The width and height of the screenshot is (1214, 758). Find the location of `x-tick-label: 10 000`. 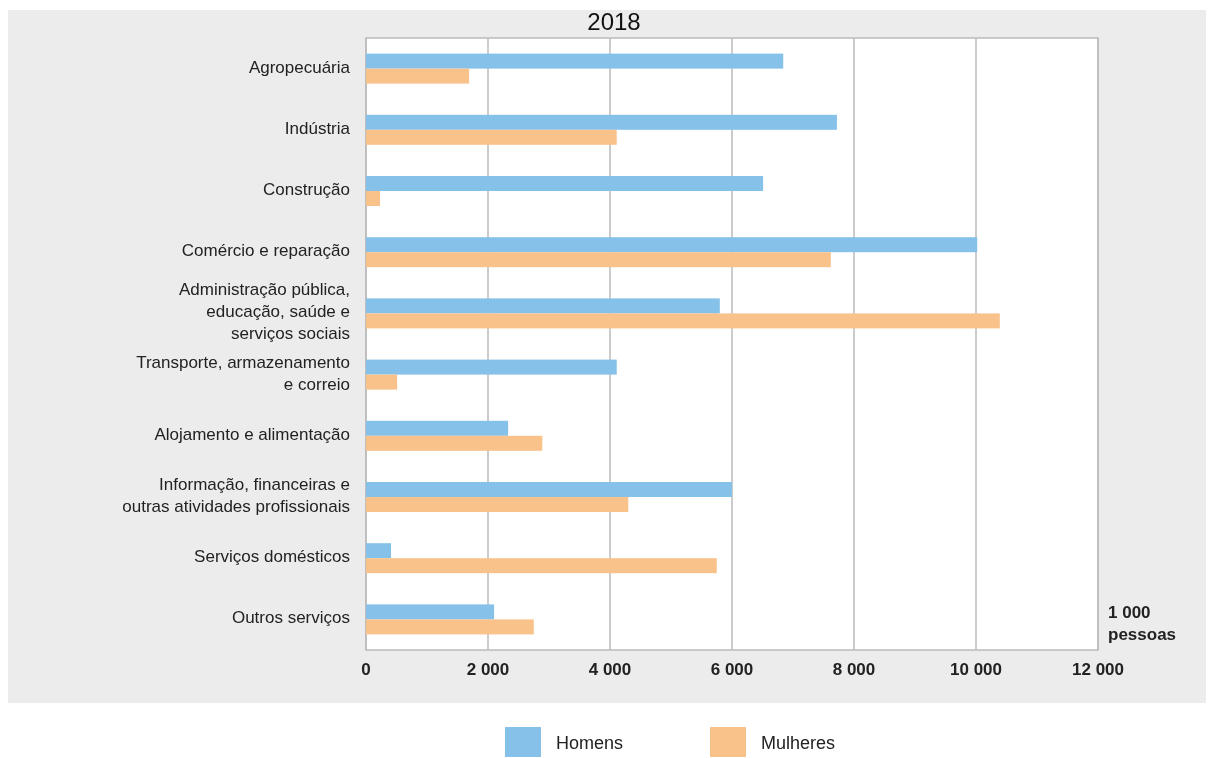

x-tick-label: 10 000 is located at coordinates (976, 669).